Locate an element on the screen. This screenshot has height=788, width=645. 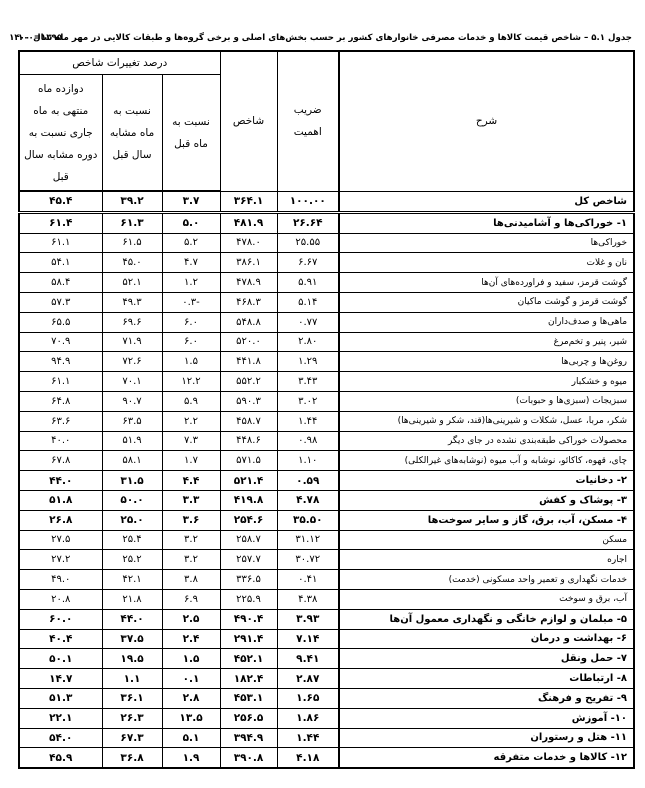
cell: ۳۱.۱۲ is located at coordinates (308, 540).